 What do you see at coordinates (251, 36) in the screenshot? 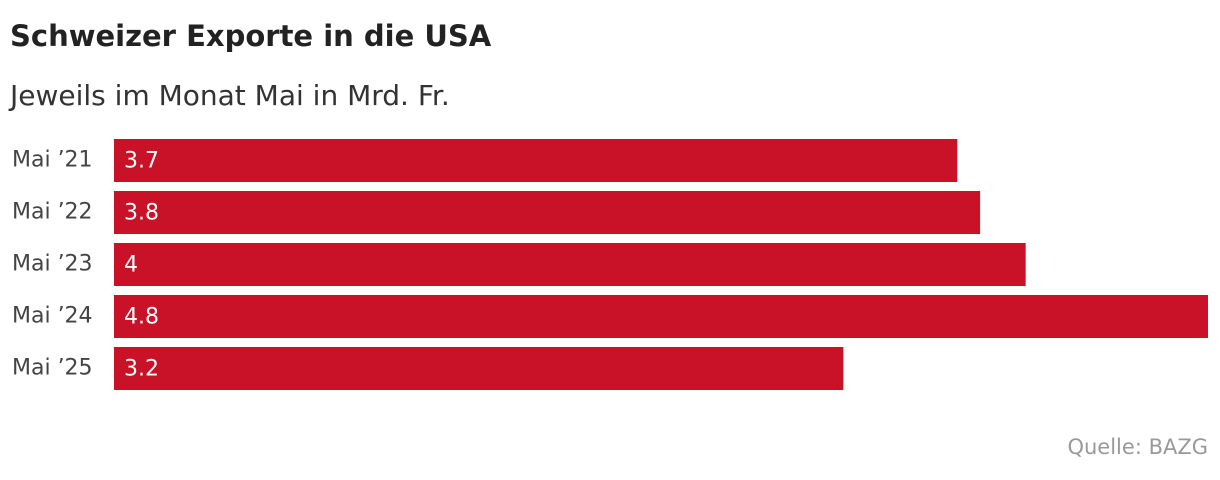
I see `chart-title: Schweizer Exporte in die USA` at bounding box center [251, 36].